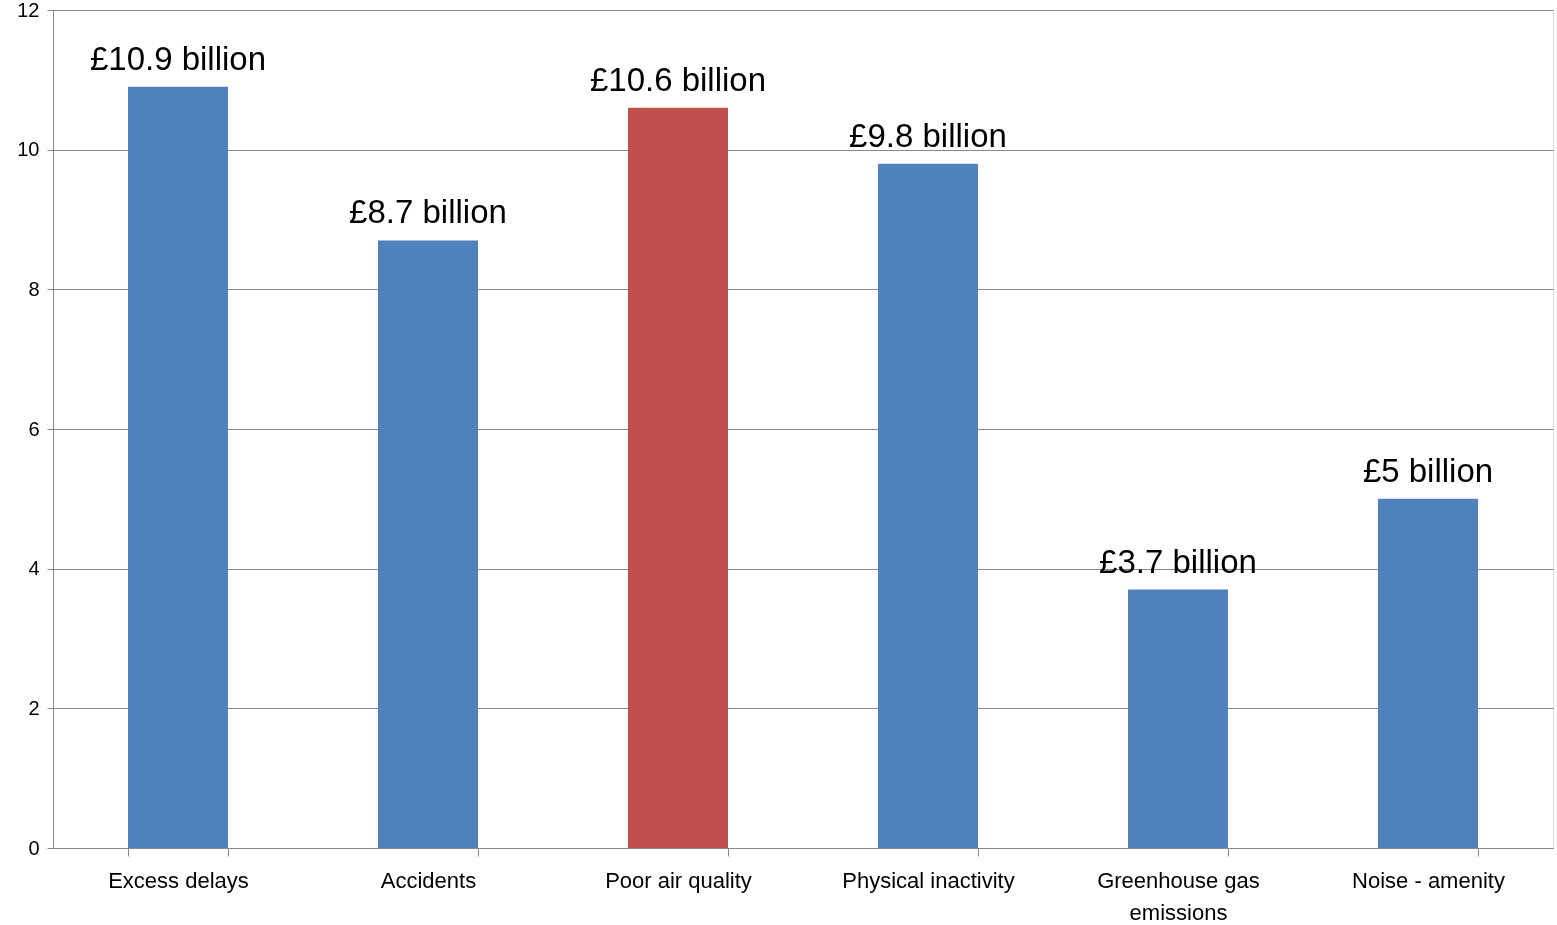  What do you see at coordinates (1428, 470) in the screenshot?
I see `data-label: £5 billion` at bounding box center [1428, 470].